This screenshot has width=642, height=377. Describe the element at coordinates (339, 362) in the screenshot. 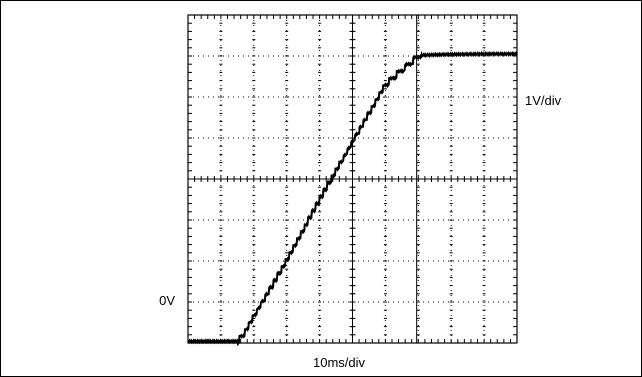

I see `horizontal-scale-label: 10ms/div` at that location.